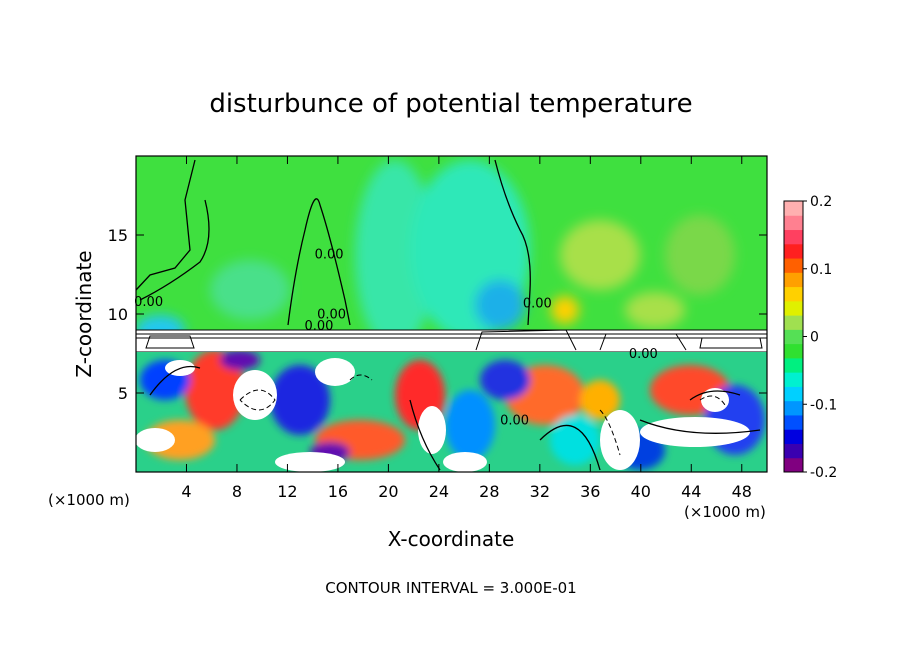  I want to click on lower-cyan-region, so click(575, 440).